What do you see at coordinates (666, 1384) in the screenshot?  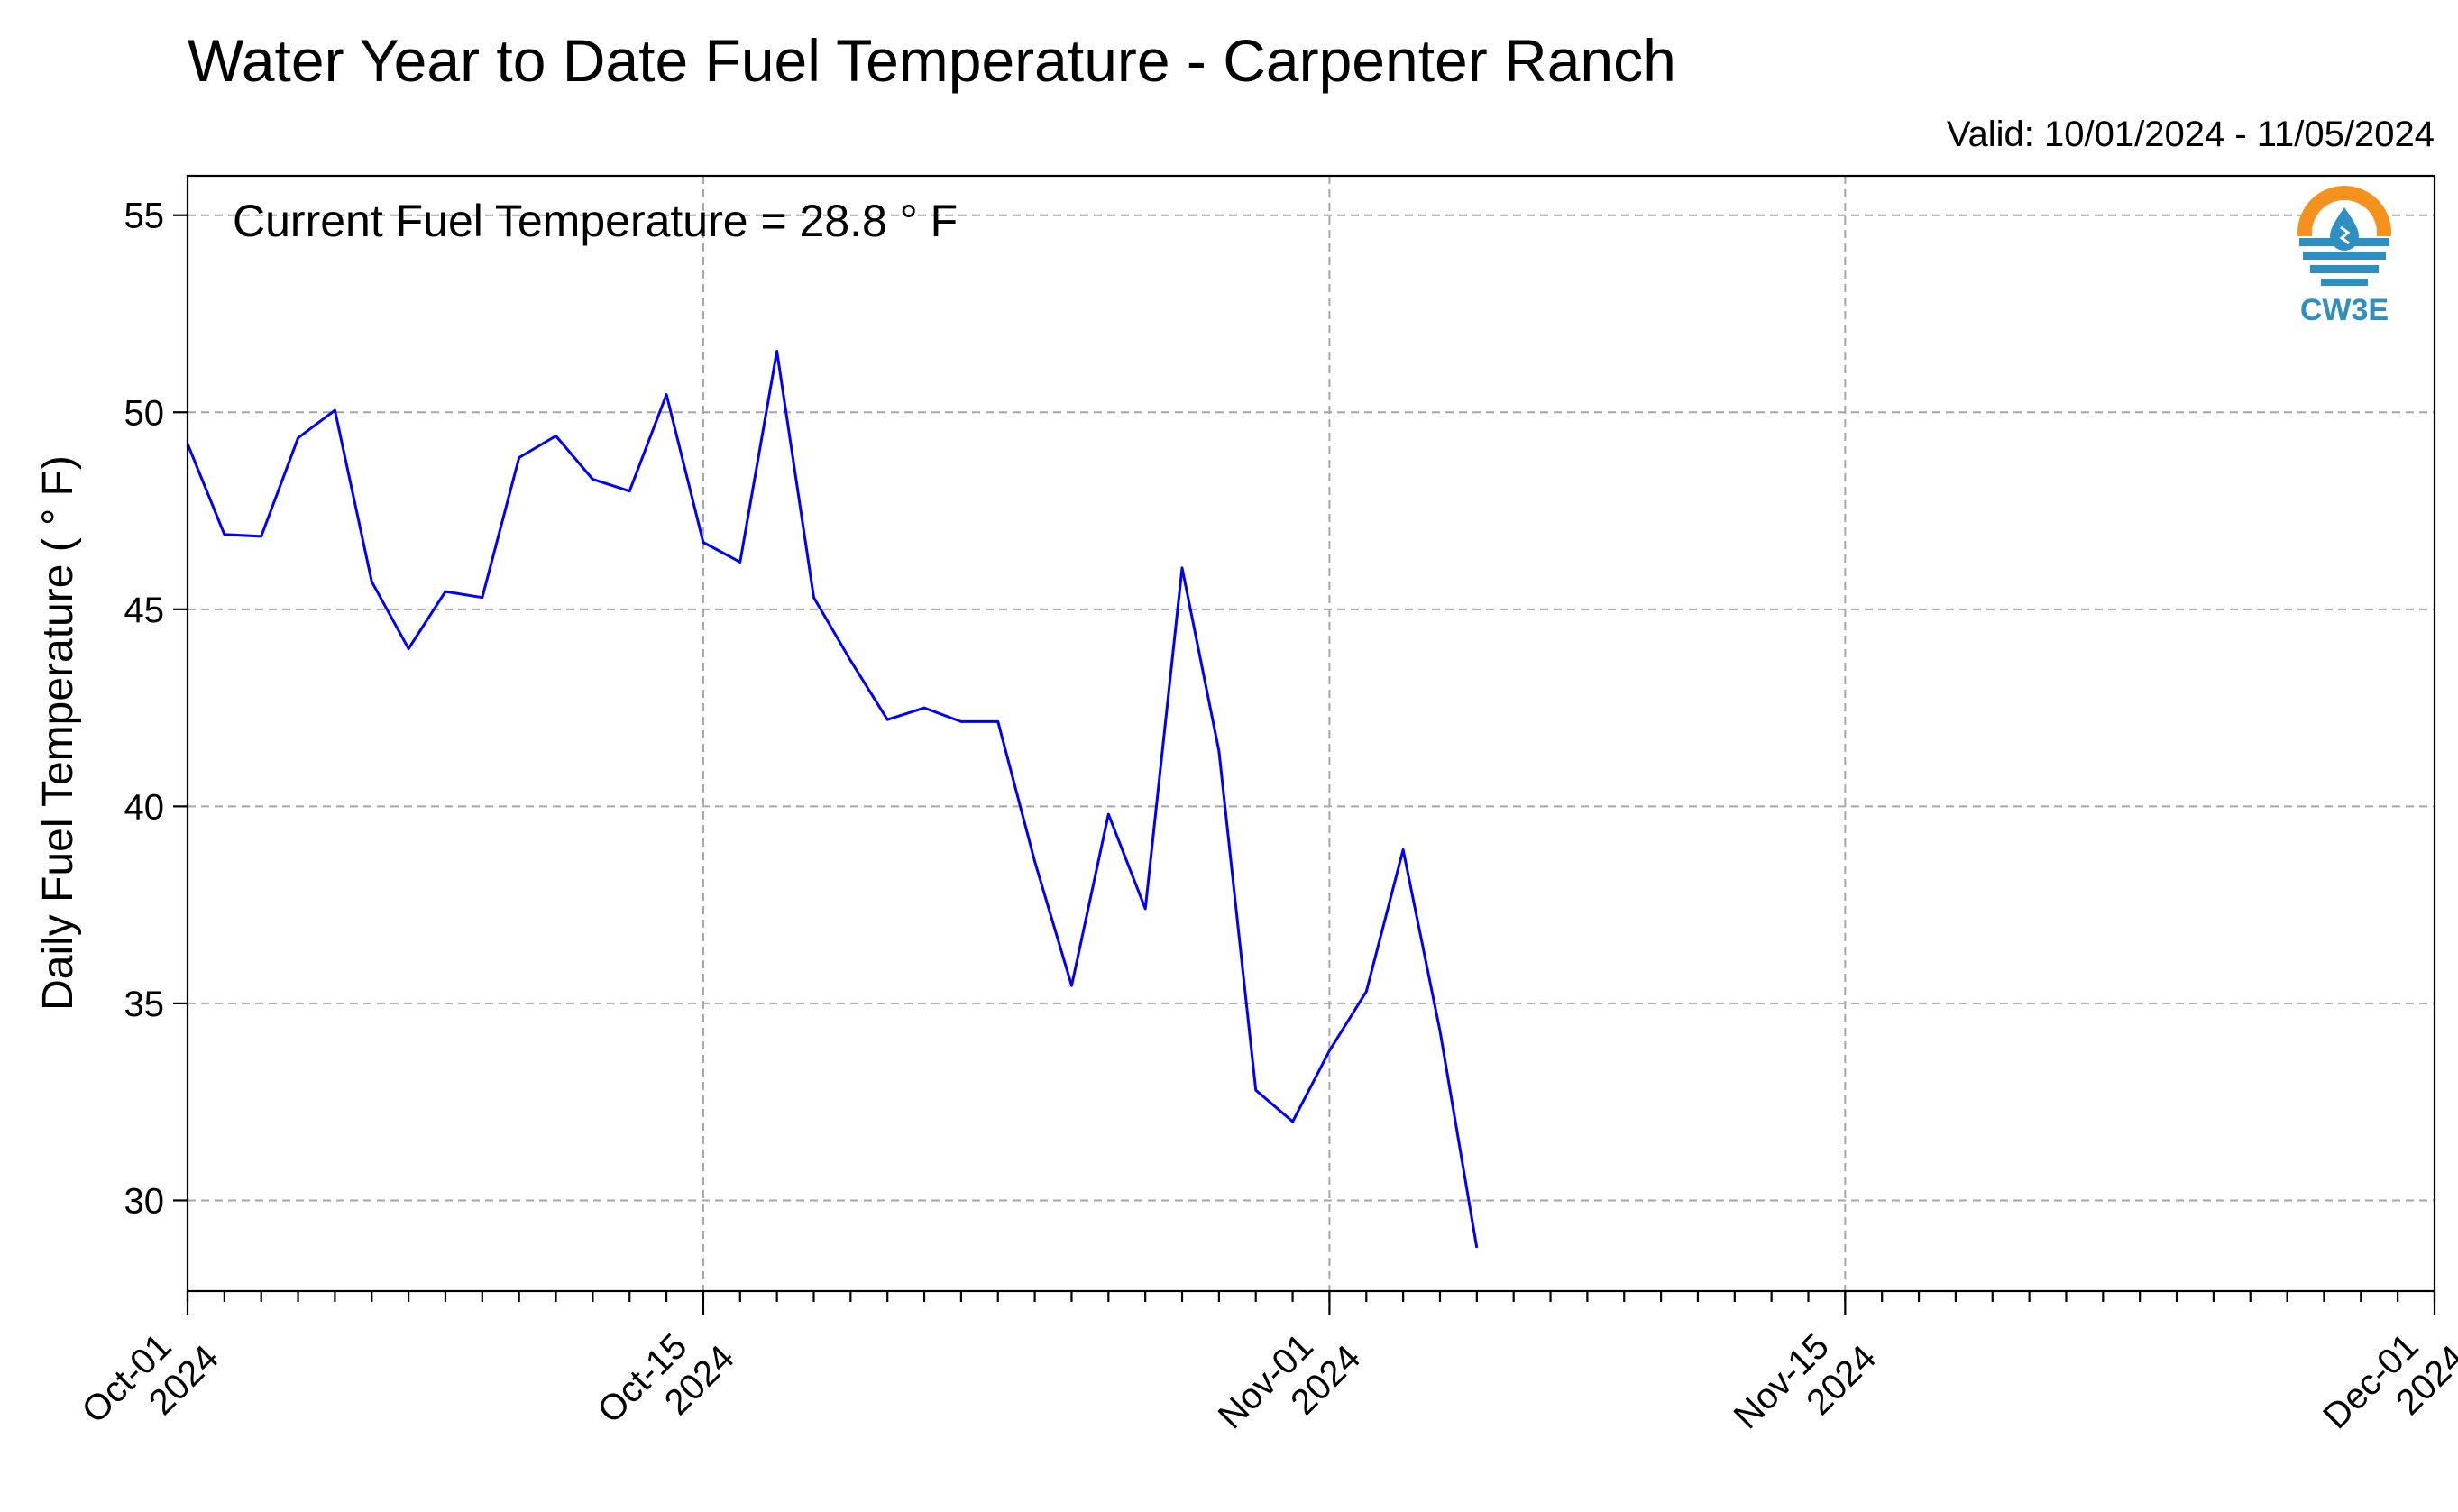 I see `x-tick-label: Oct-152024` at bounding box center [666, 1384].